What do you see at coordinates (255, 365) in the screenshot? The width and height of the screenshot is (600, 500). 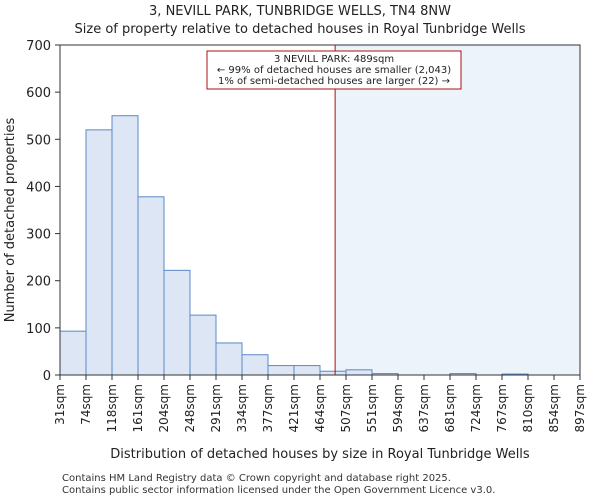 I see `bar-334sqm` at bounding box center [255, 365].